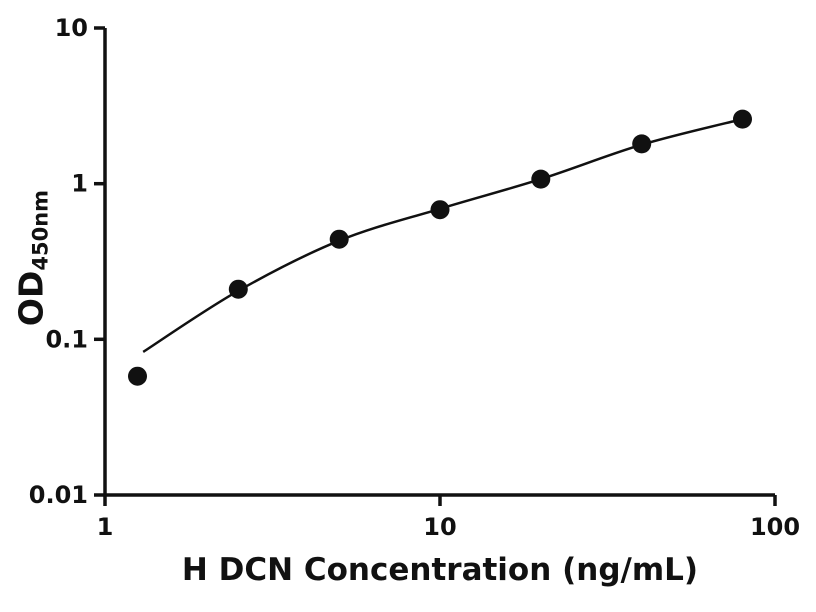  I want to click on y-tick-label: 1, so click(79, 184).